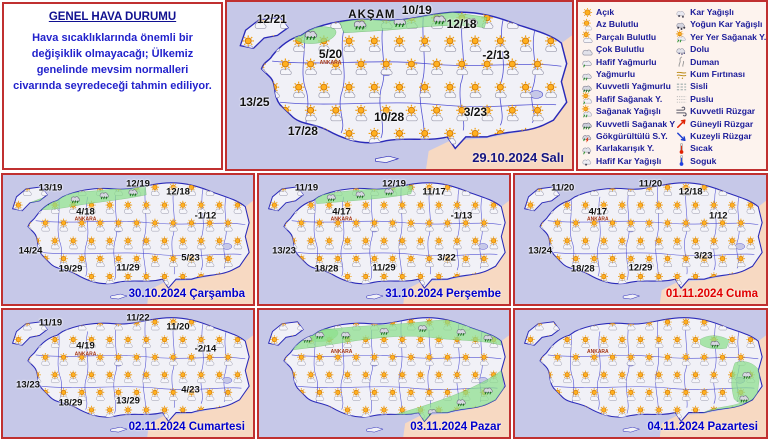 This screenshot has width=770, height=440. Describe the element at coordinates (587, 24) in the screenshot. I see `sun-small-cloud-icon` at that location.